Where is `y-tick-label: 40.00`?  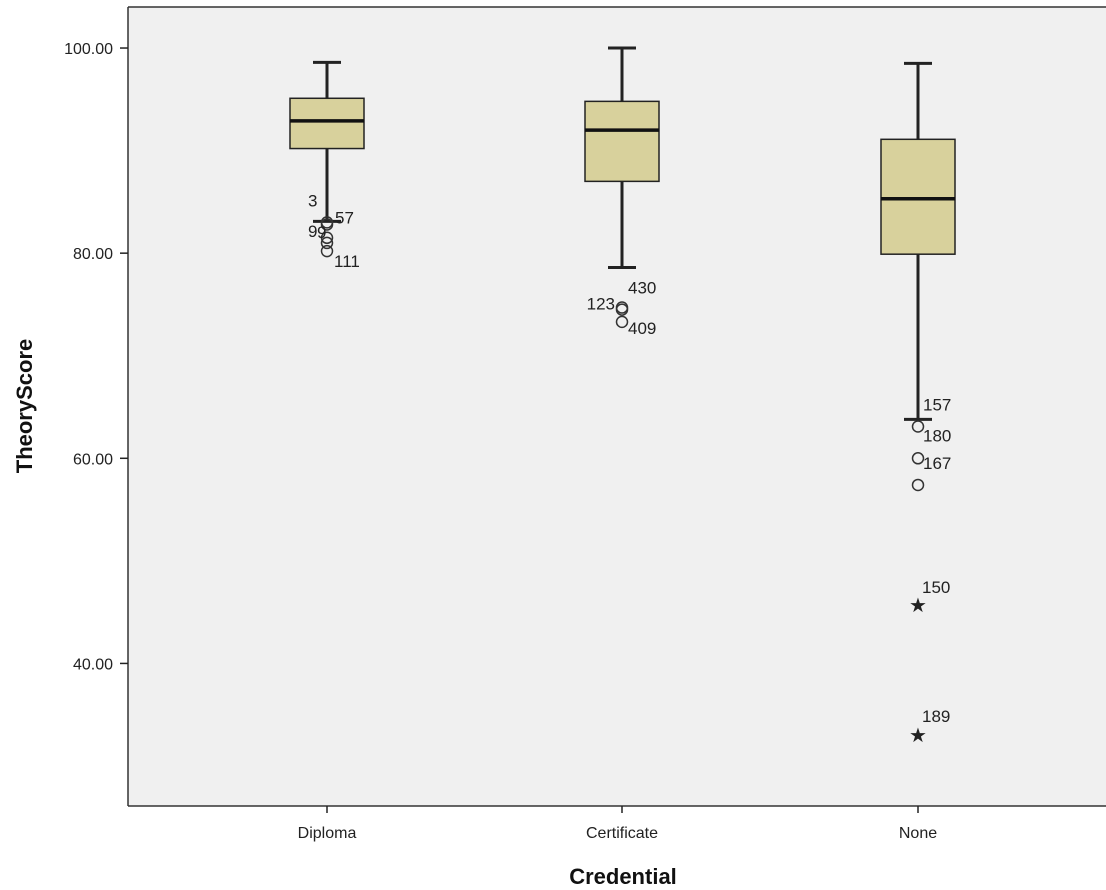 y-tick-label: 40.00 is located at coordinates (93, 664).